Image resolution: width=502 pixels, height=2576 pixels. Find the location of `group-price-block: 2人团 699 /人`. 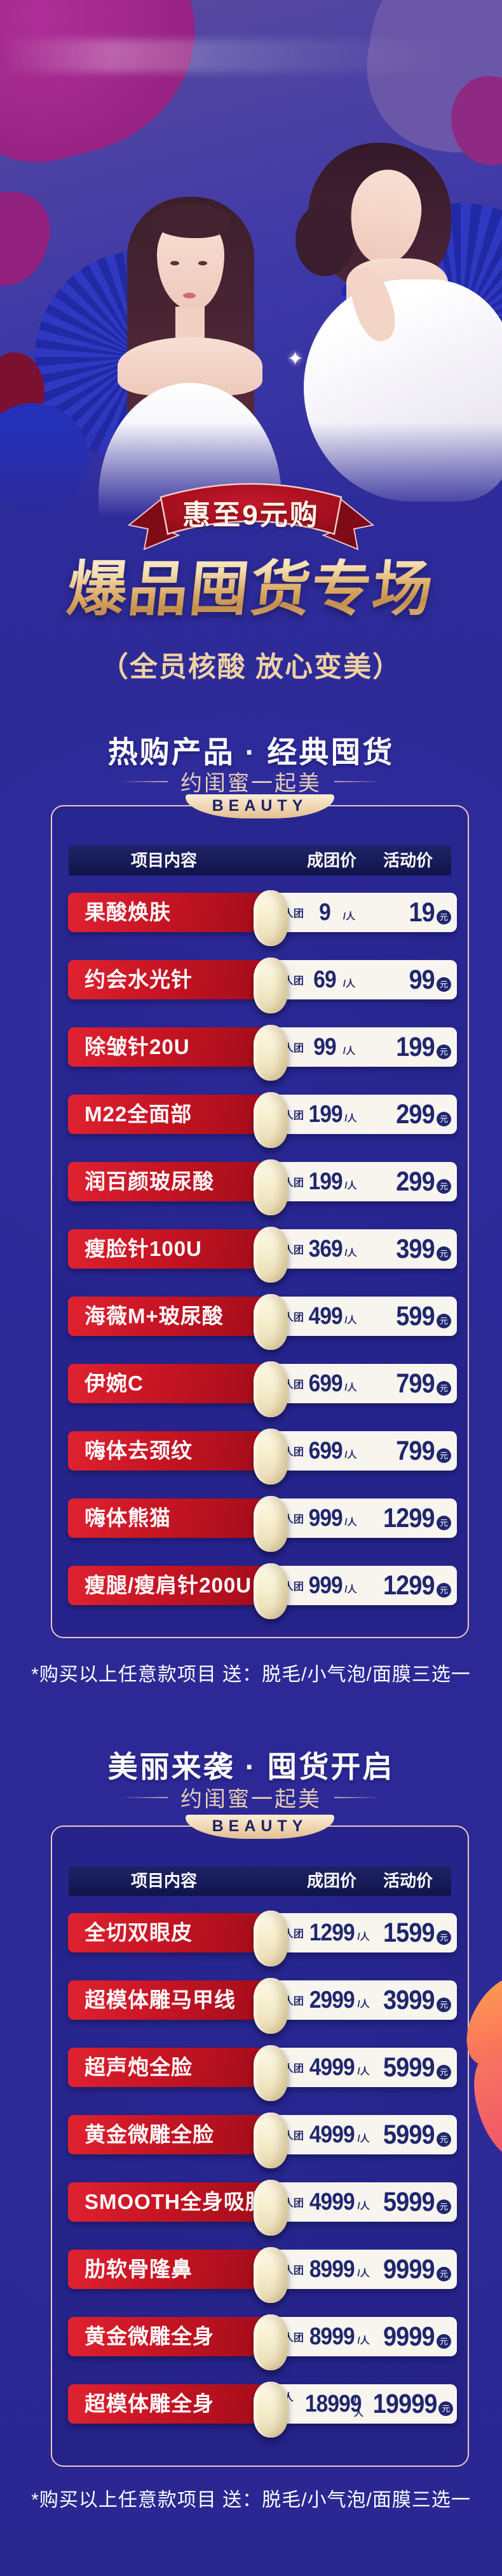

group-price-block: 2人团 699 /人 is located at coordinates (317, 1384).